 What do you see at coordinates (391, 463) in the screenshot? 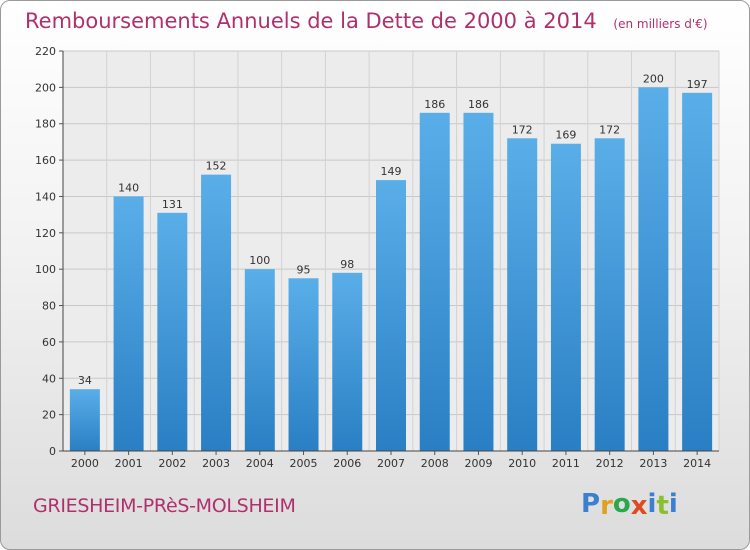
I see `x-tick-label: 2007` at bounding box center [391, 463].